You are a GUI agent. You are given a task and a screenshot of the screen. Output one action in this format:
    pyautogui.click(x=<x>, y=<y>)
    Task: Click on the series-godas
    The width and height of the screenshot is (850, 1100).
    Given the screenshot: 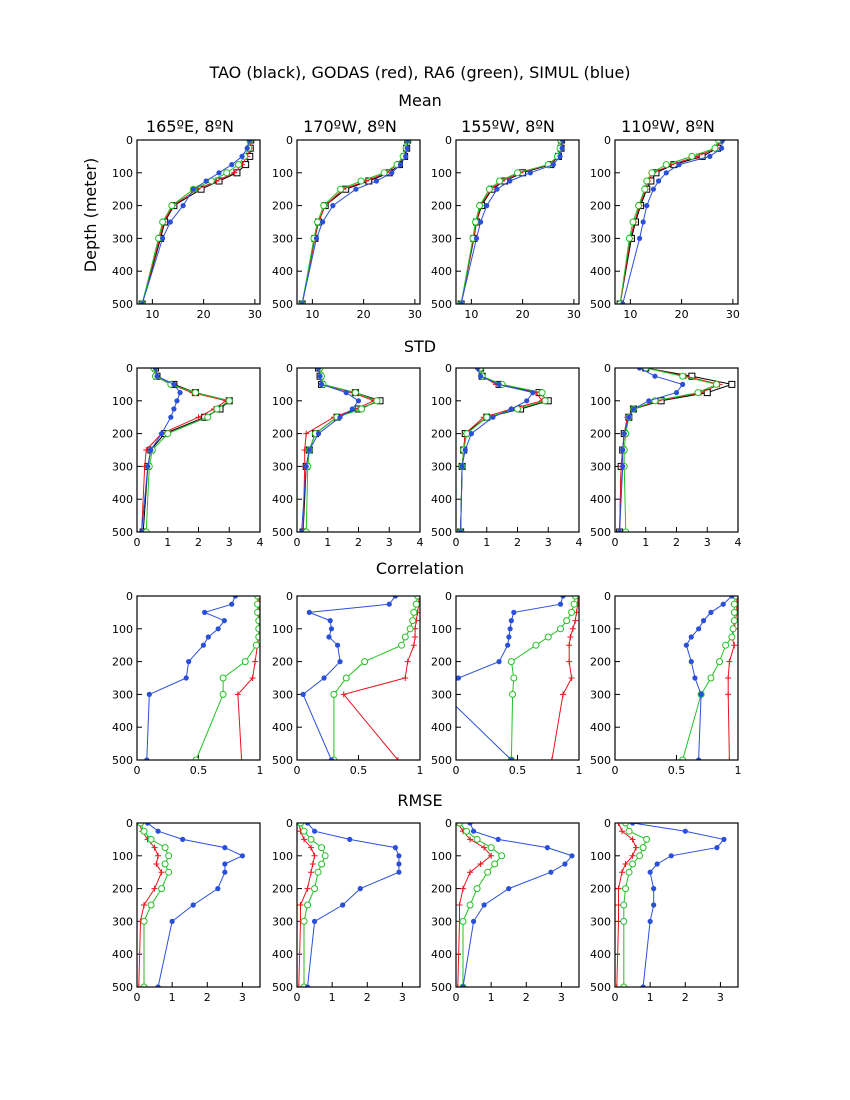 What is the action you would take?
    pyautogui.click(x=627, y=905)
    